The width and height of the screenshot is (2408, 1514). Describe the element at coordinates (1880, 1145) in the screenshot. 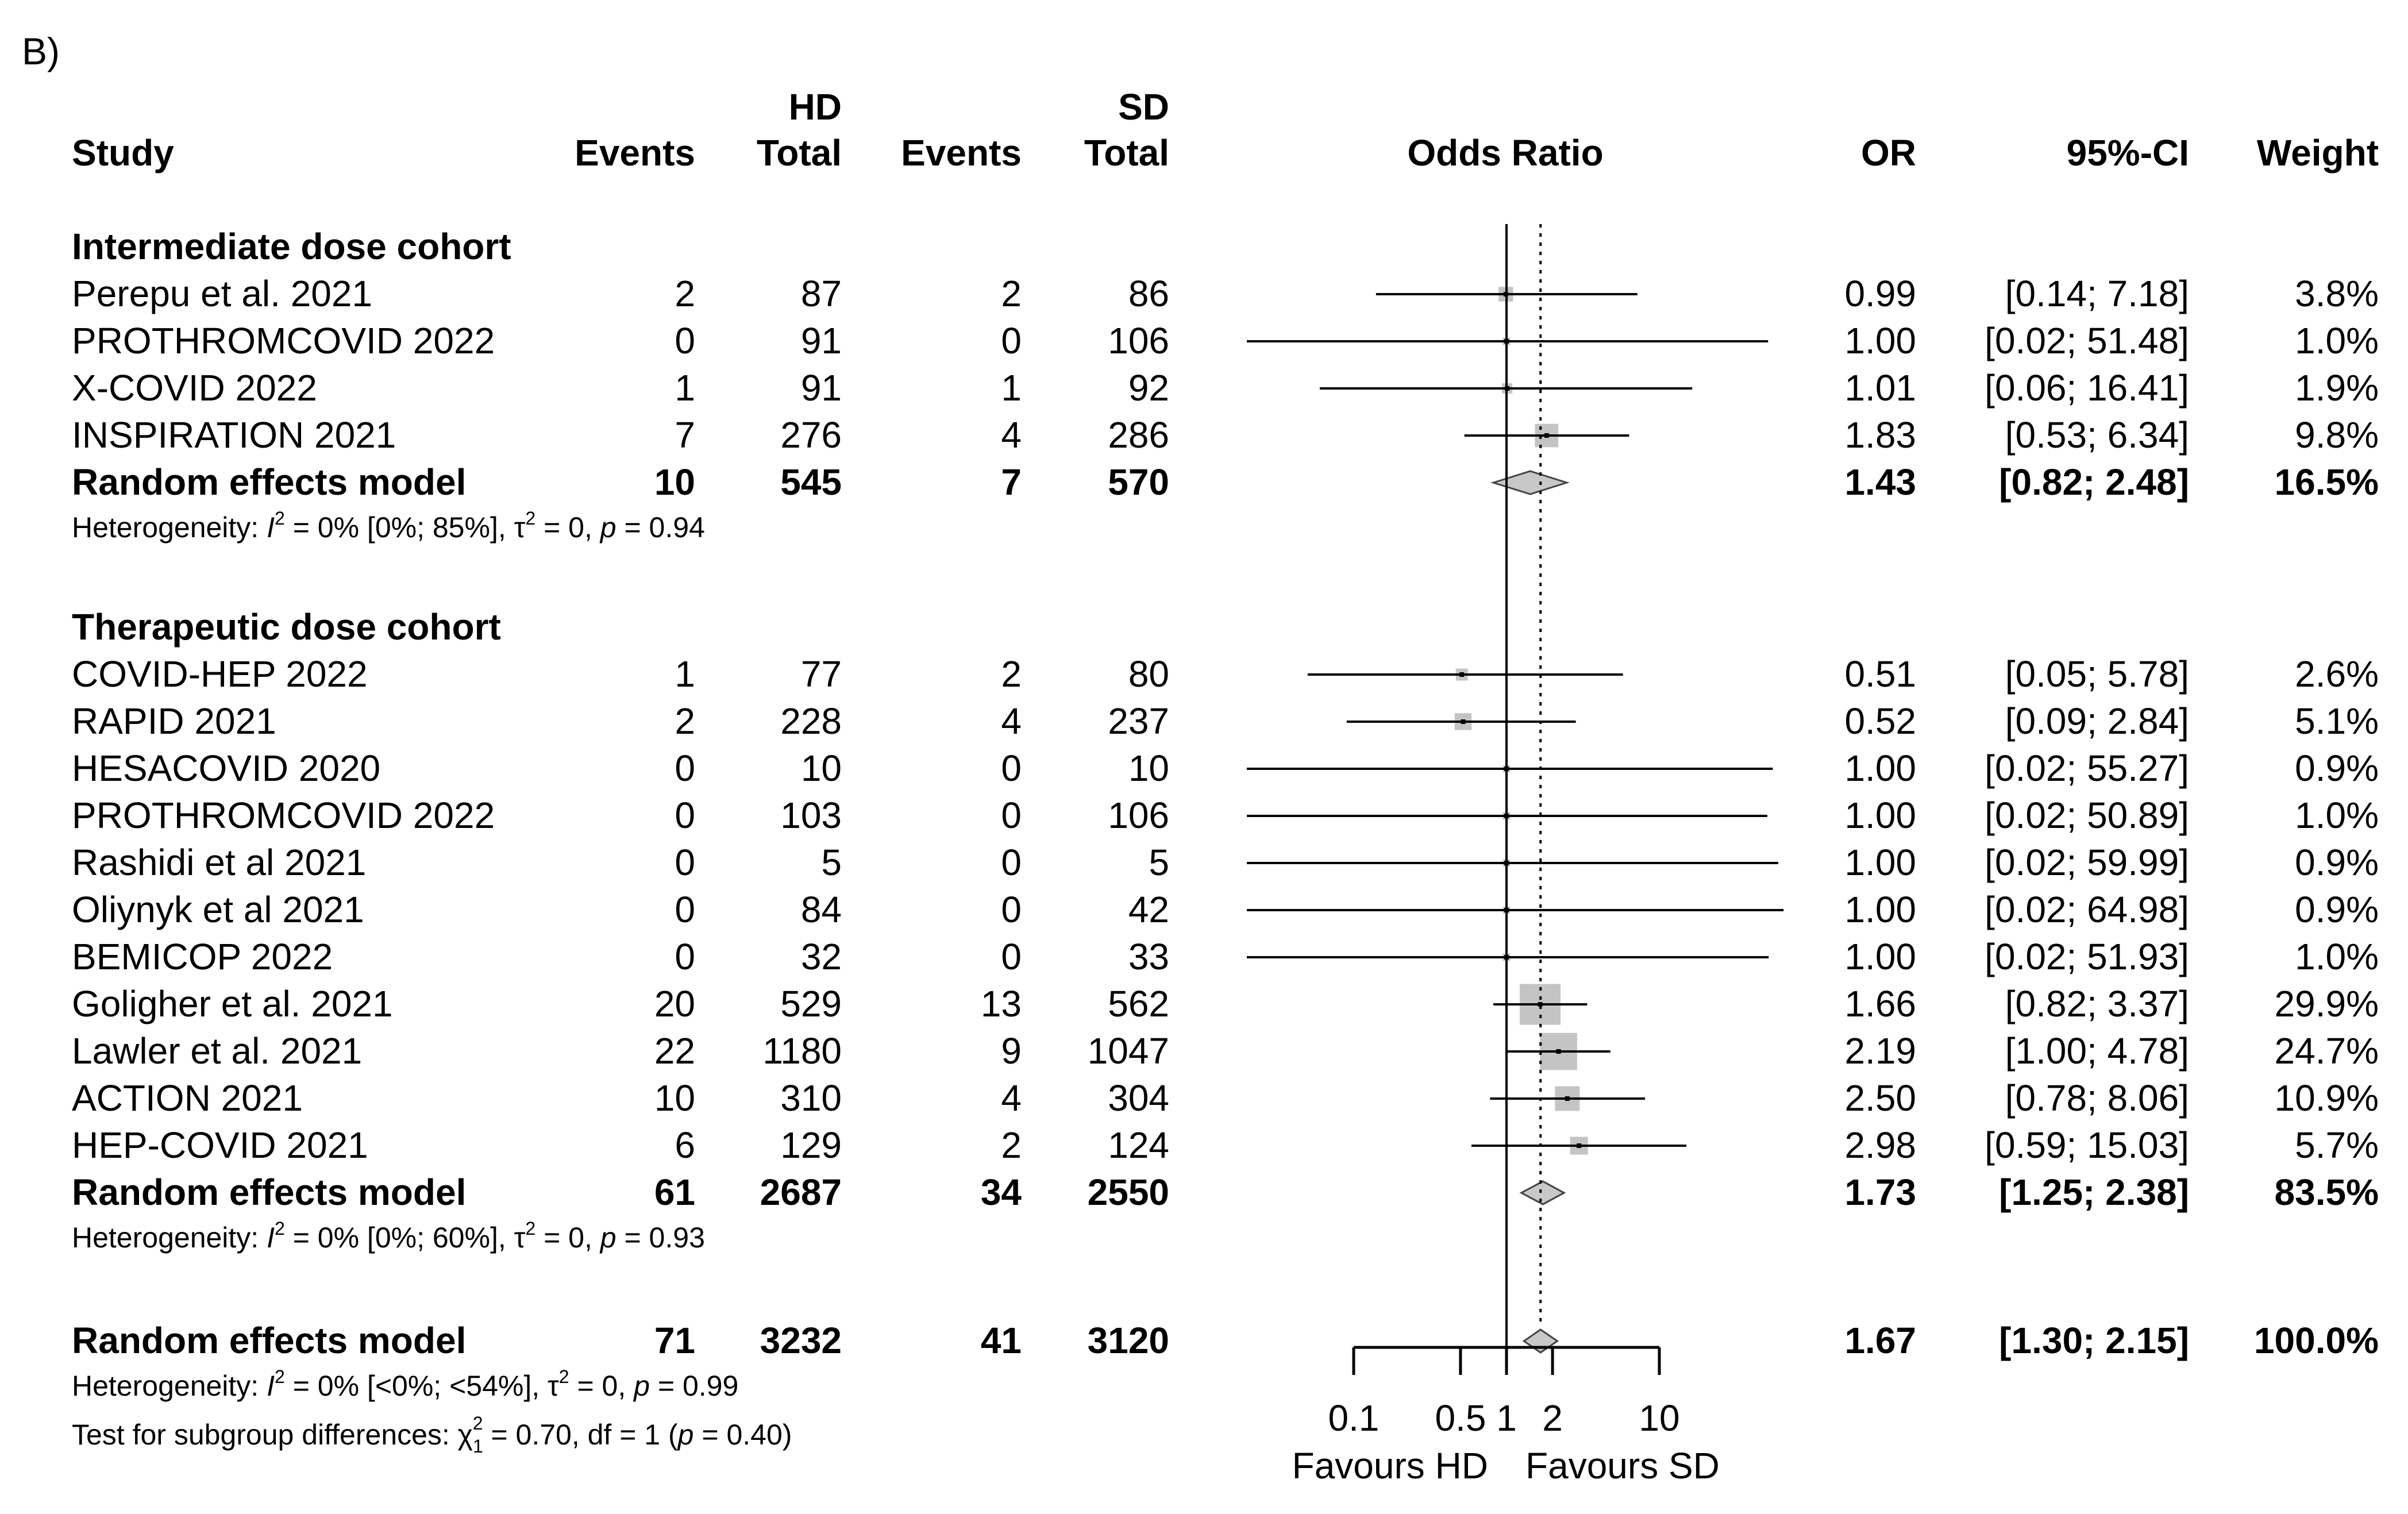

I see `or-value: 2.98` at that location.